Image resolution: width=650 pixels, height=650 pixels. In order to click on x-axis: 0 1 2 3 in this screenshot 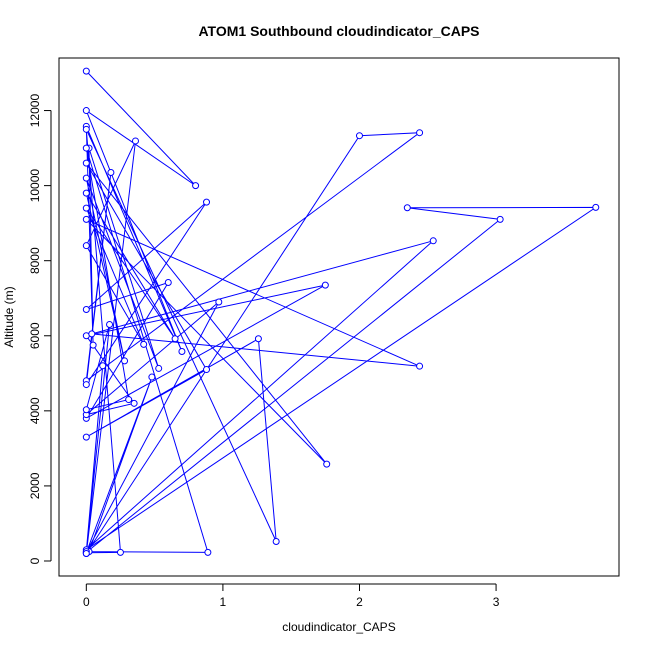, I will do `click(291, 596)`.